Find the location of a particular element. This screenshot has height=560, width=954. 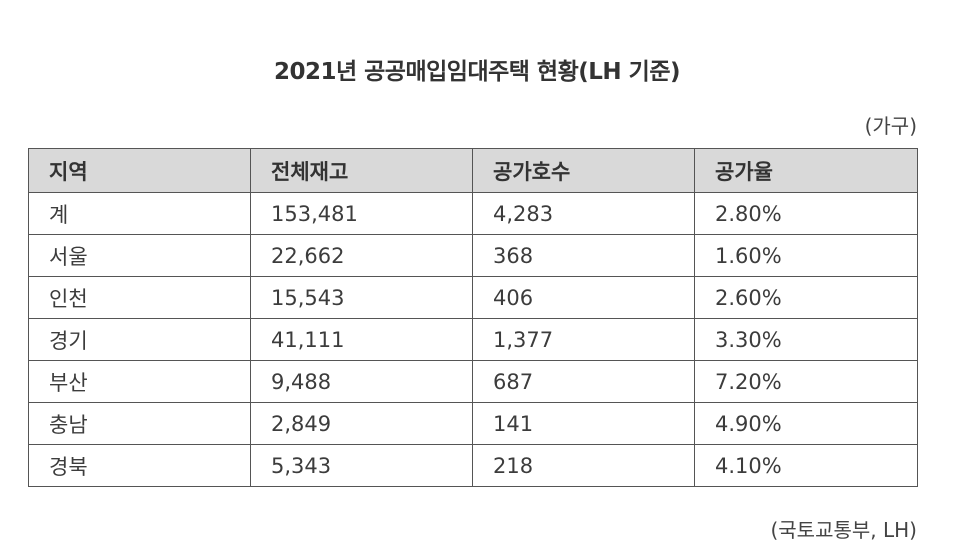

header-total-stock: 전체재고 is located at coordinates (361, 170).